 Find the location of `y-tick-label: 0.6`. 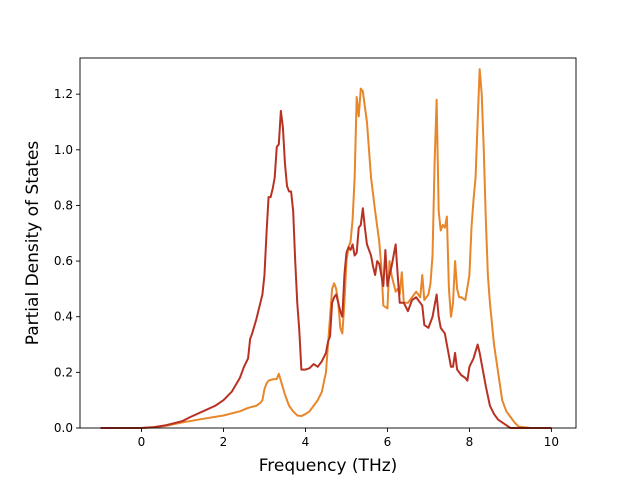

y-tick-label: 0.6 is located at coordinates (63, 261).